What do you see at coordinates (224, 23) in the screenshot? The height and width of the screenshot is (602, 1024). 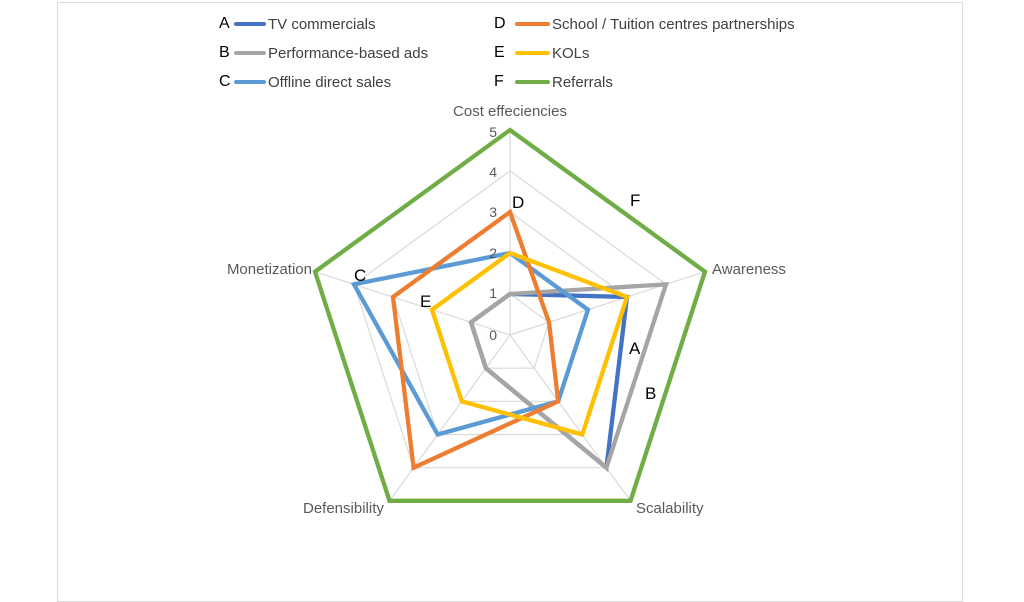 I see `legend-key-a: A` at bounding box center [224, 23].